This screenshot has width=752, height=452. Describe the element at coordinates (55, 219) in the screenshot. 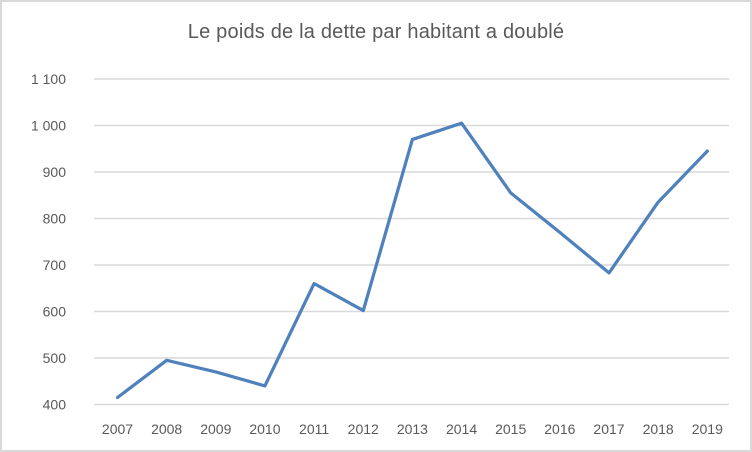

I see `y-axis-tick-label: 800` at that location.